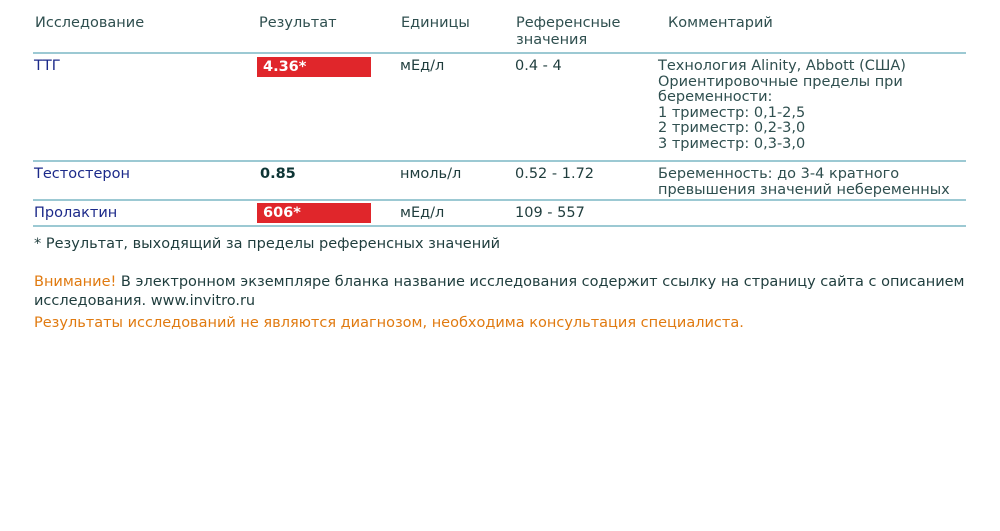 The width and height of the screenshot is (1000, 531). Describe the element at coordinates (568, 31) in the screenshot. I see `header-reference: Референсные значения` at that location.